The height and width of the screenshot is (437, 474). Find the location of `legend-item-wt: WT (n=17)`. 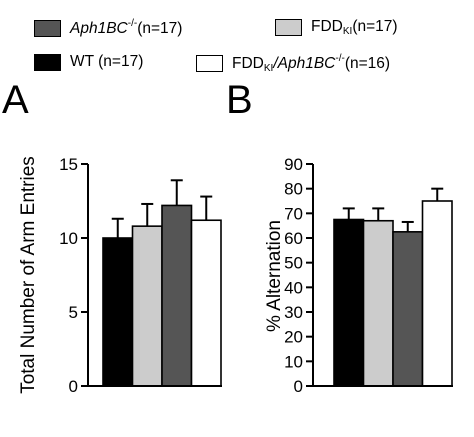

legend-item-wt: WT (n=17) is located at coordinates (88, 62).